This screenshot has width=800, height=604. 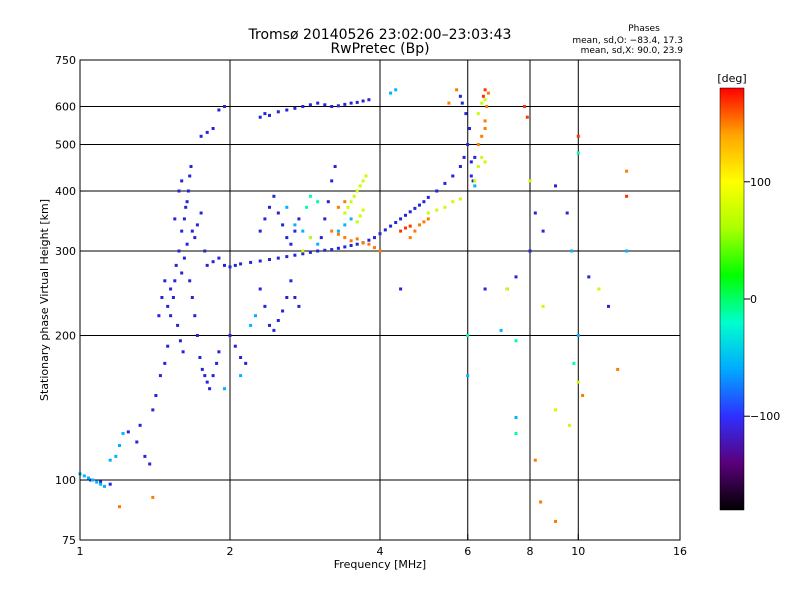 What do you see at coordinates (632, 51) in the screenshot?
I see `phases-x-line: mean, sd,X: 90.0, 23.9` at bounding box center [632, 51].